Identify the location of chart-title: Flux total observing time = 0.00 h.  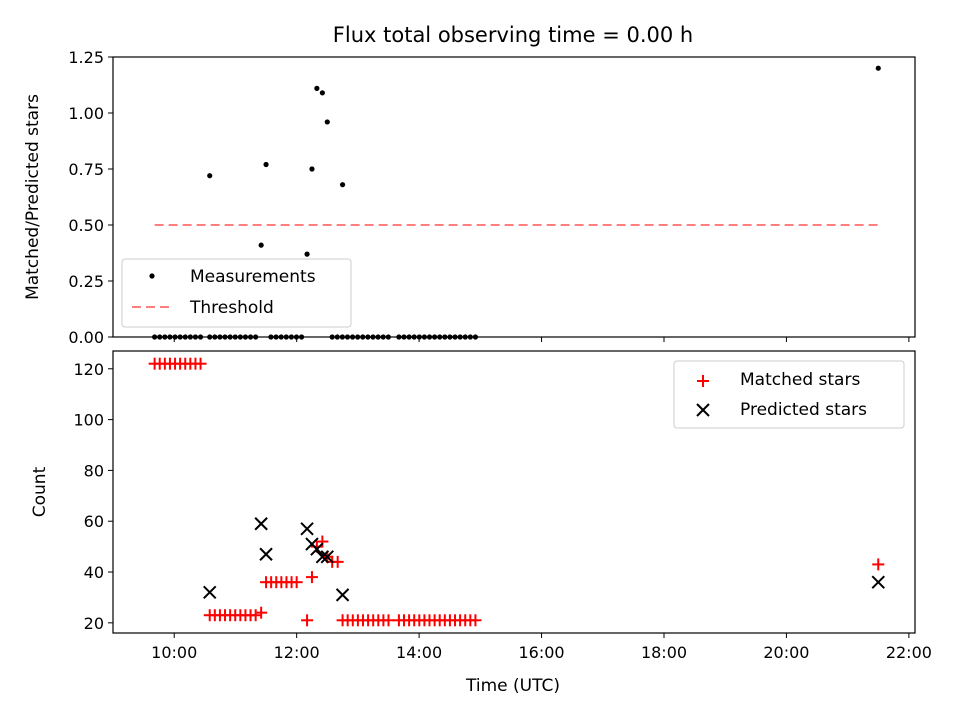
(513, 35).